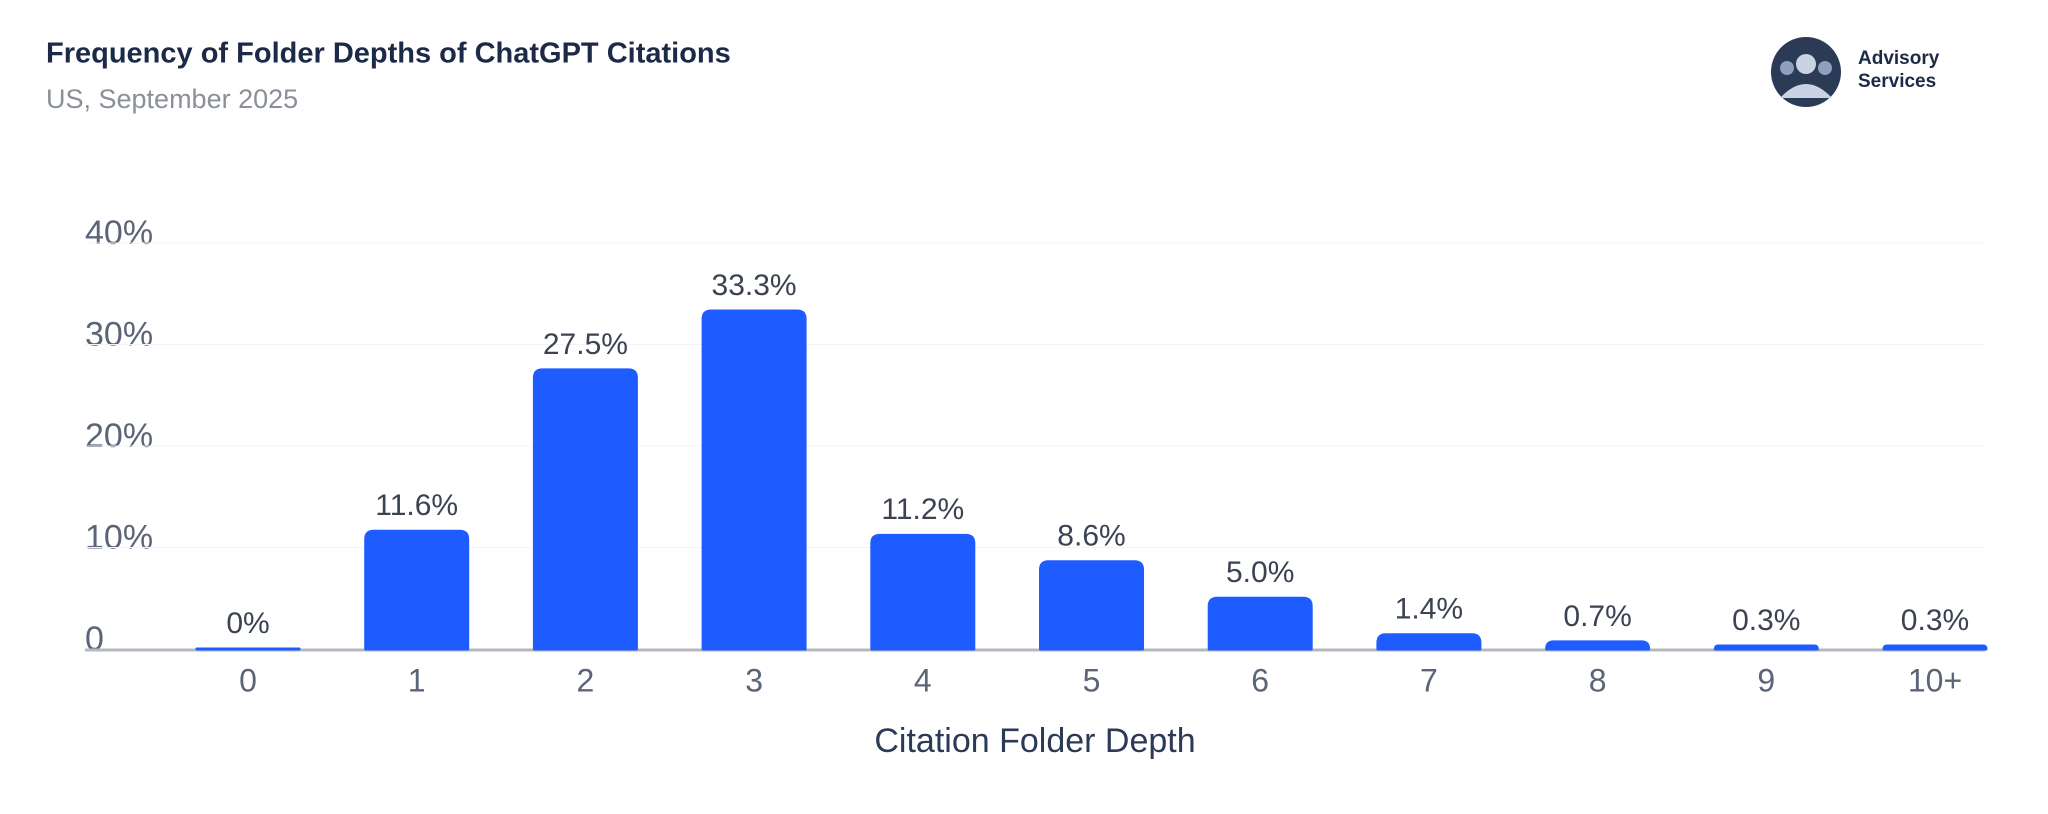 Image resolution: width=2048 pixels, height=814 pixels. What do you see at coordinates (585, 344) in the screenshot?
I see `data-label: 27.5%` at bounding box center [585, 344].